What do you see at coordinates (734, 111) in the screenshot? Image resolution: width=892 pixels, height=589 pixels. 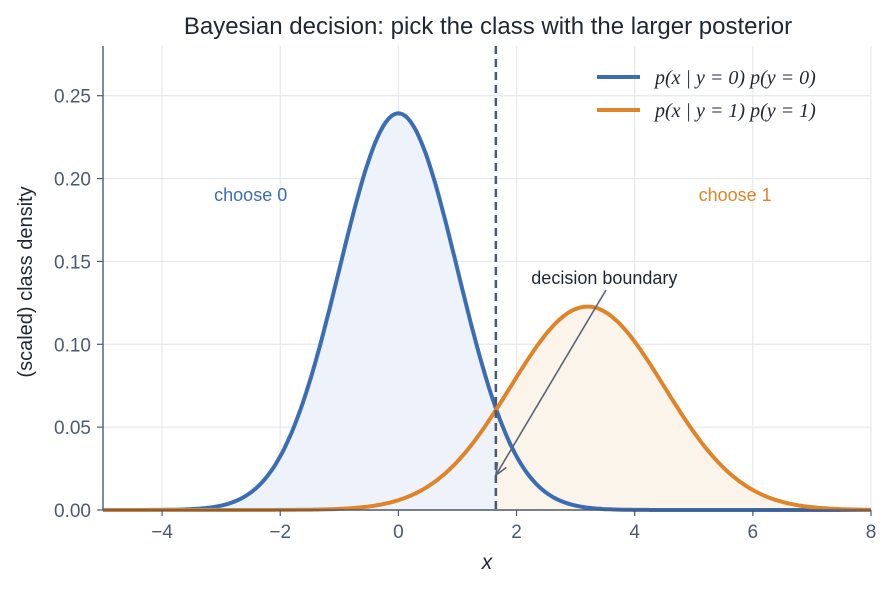 I see `legend-label-1: p(x | y = 1) p(y = 1)` at bounding box center [734, 111].